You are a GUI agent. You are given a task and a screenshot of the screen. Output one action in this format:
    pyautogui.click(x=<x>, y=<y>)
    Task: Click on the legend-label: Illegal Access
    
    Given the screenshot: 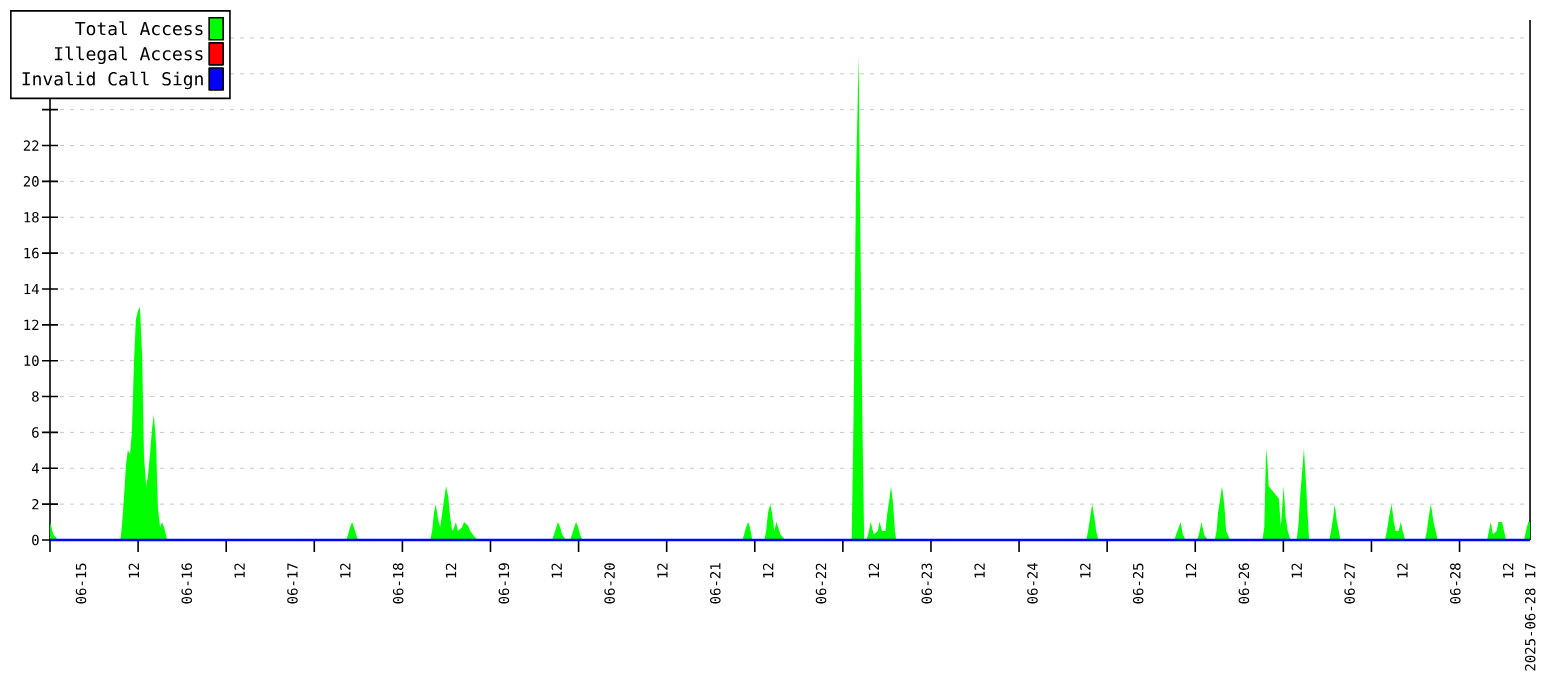 What is the action you would take?
    pyautogui.click(x=128, y=55)
    